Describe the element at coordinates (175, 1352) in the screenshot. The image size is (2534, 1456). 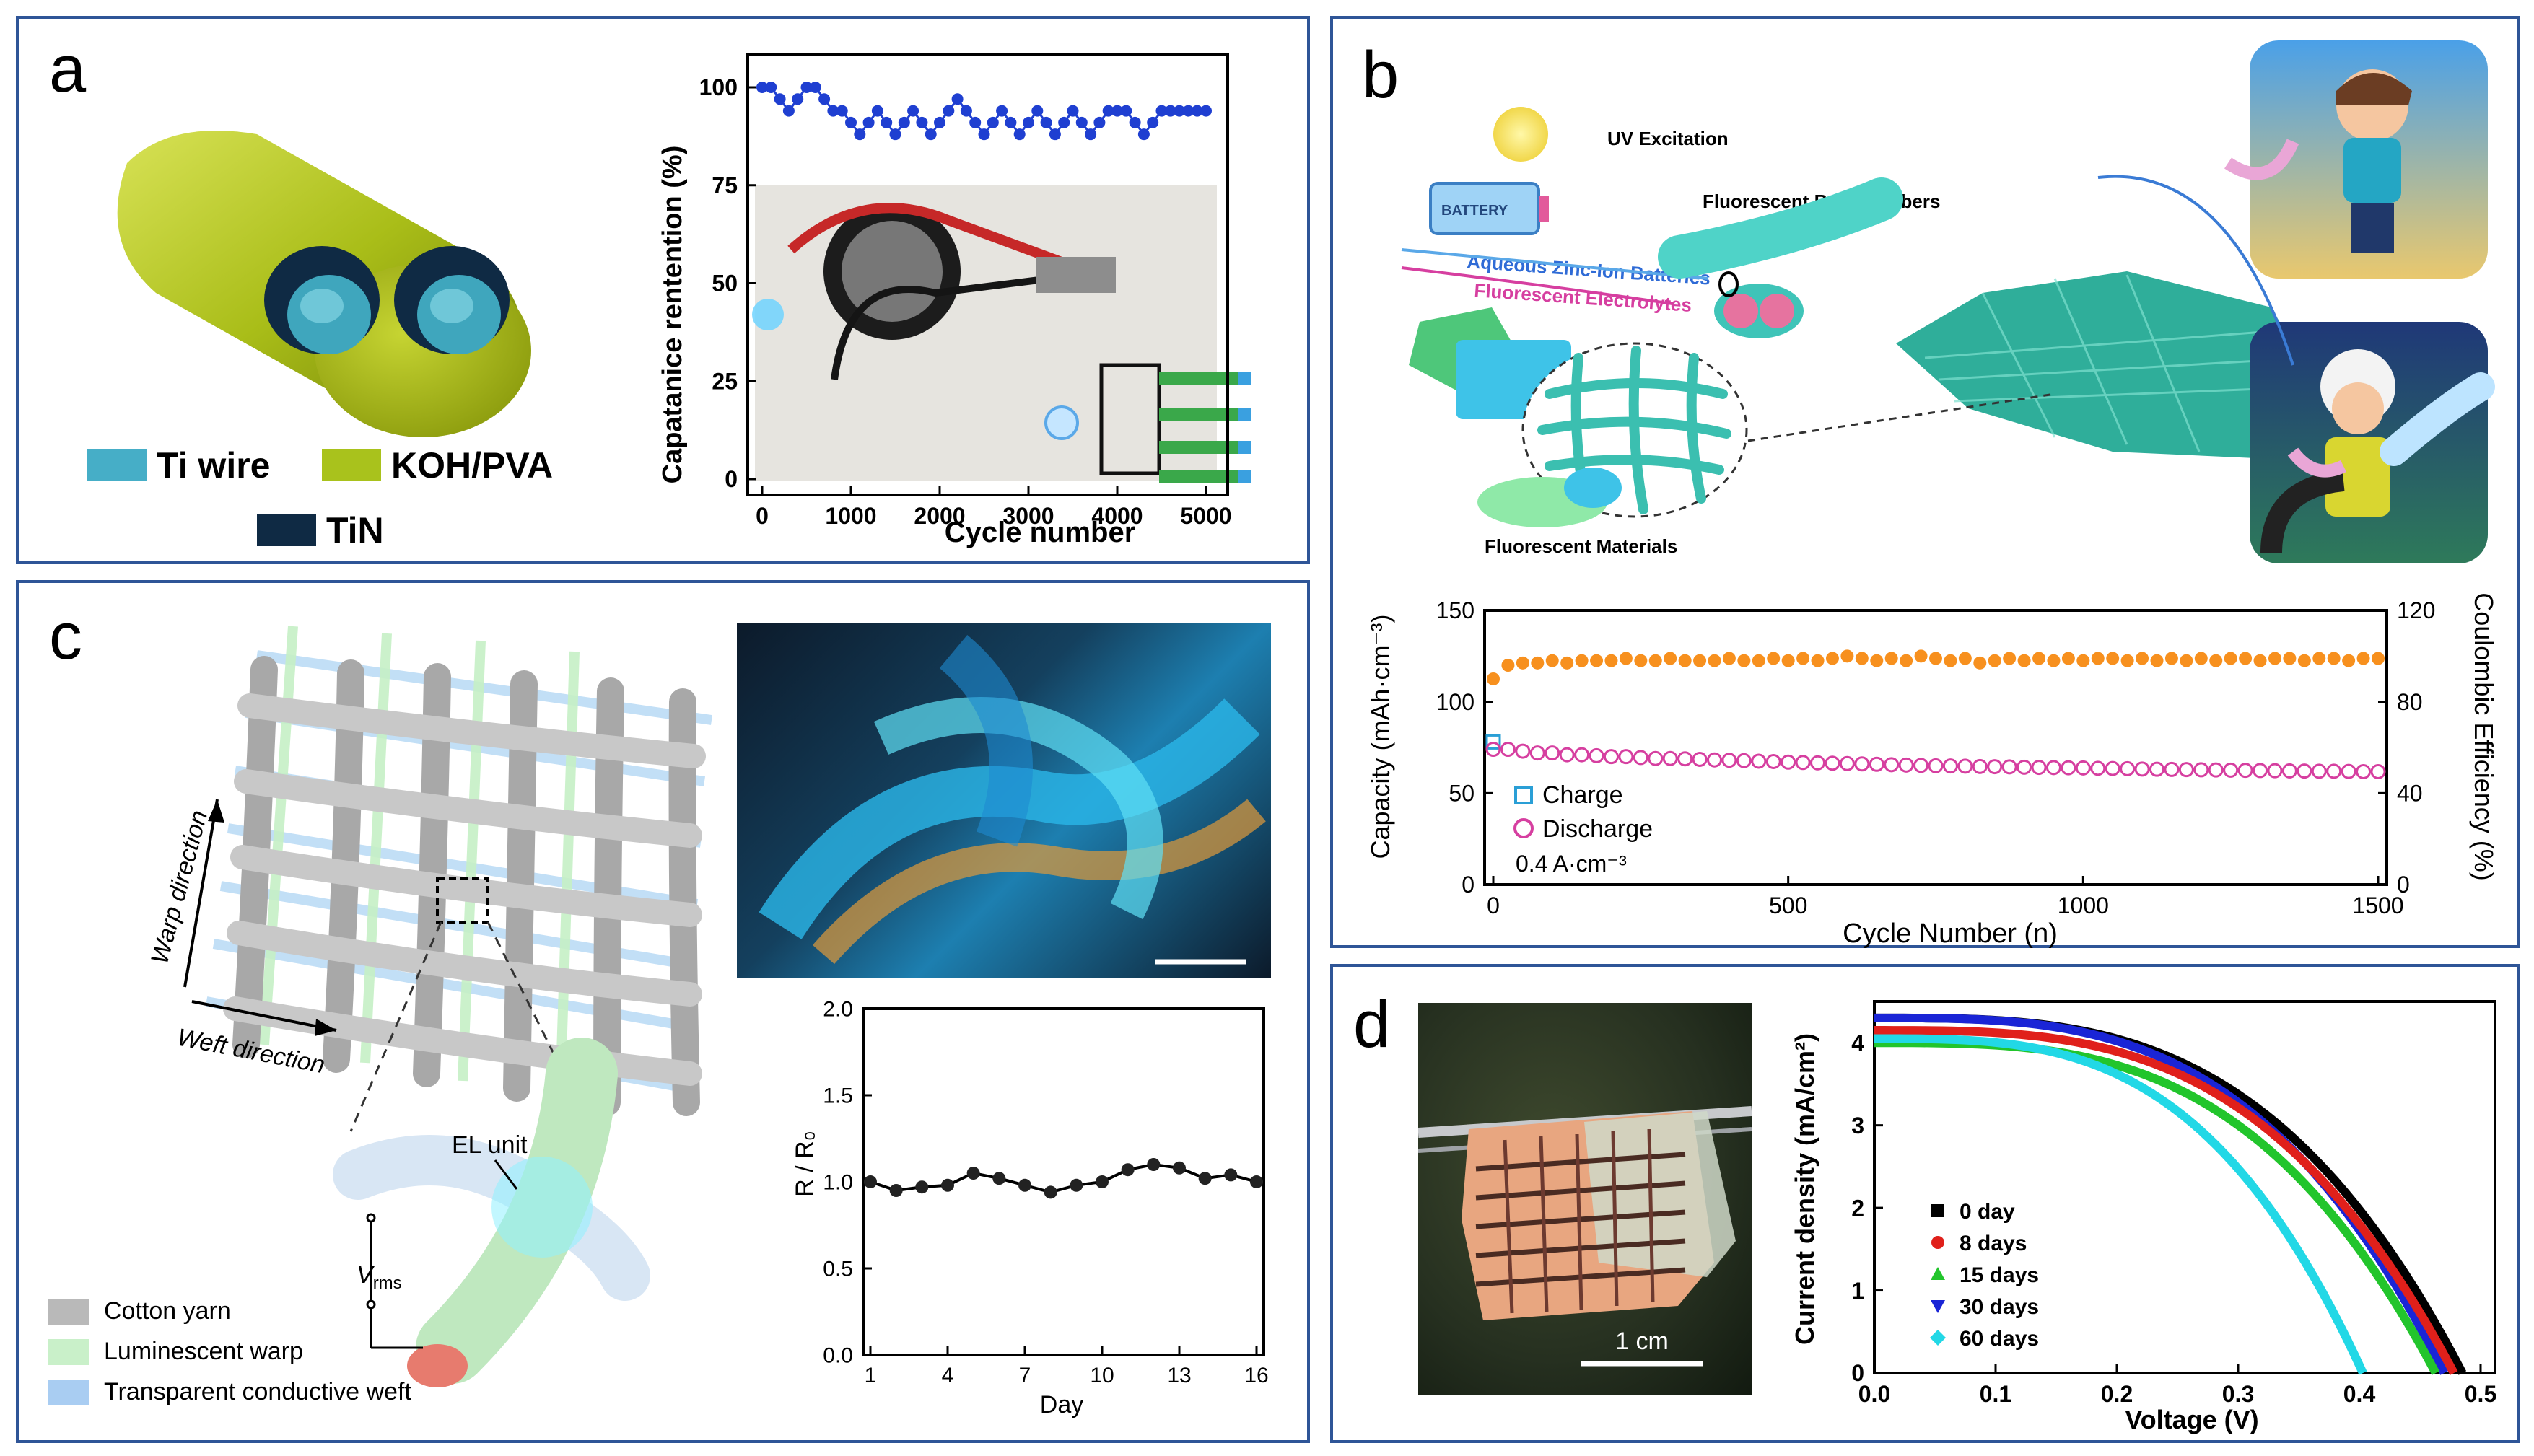
I see `legend-luminescent: Luminescent warp` at that location.